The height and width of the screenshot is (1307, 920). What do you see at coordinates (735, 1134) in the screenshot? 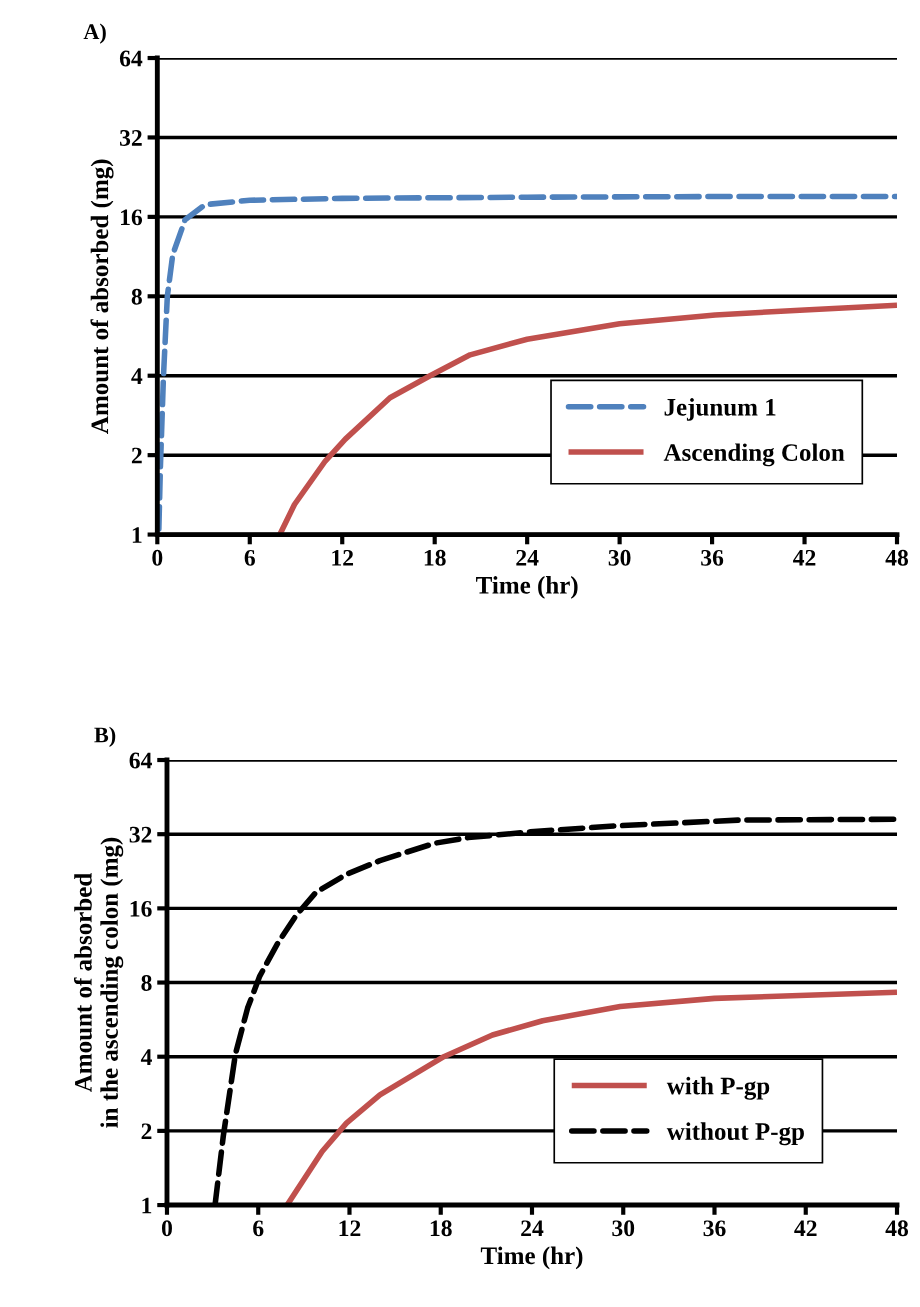
I see `legend-label: without P-gp` at bounding box center [735, 1134].